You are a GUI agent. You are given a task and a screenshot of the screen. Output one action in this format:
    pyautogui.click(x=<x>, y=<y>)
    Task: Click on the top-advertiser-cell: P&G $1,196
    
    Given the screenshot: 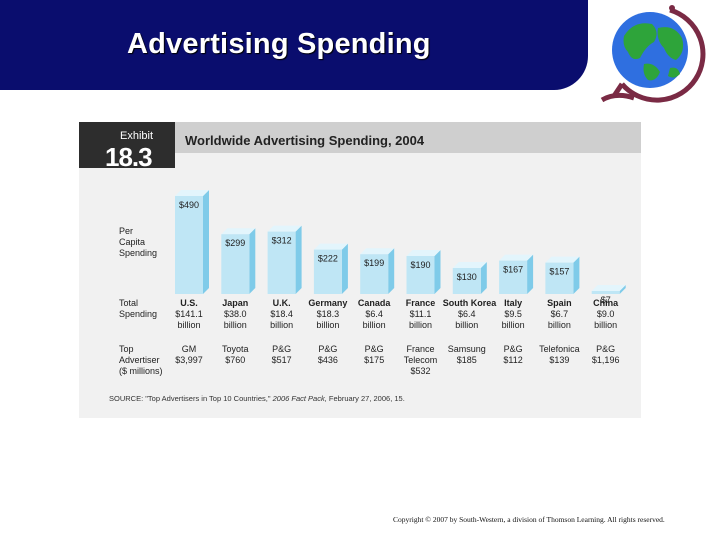 What is the action you would take?
    pyautogui.click(x=606, y=355)
    